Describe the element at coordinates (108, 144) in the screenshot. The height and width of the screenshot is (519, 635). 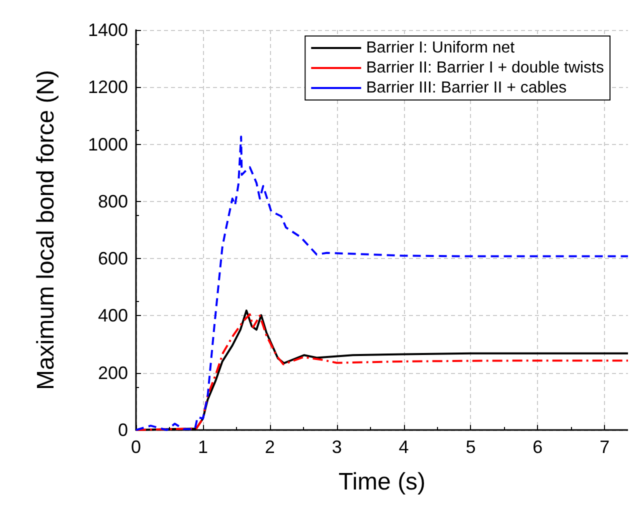
I see `y-tick-label: 1000` at that location.